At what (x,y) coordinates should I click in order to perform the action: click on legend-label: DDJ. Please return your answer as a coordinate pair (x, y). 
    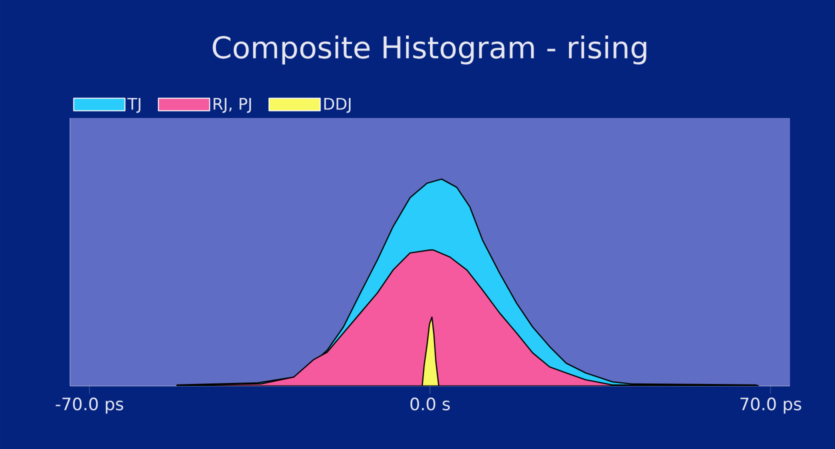
    Looking at the image, I should click on (337, 105).